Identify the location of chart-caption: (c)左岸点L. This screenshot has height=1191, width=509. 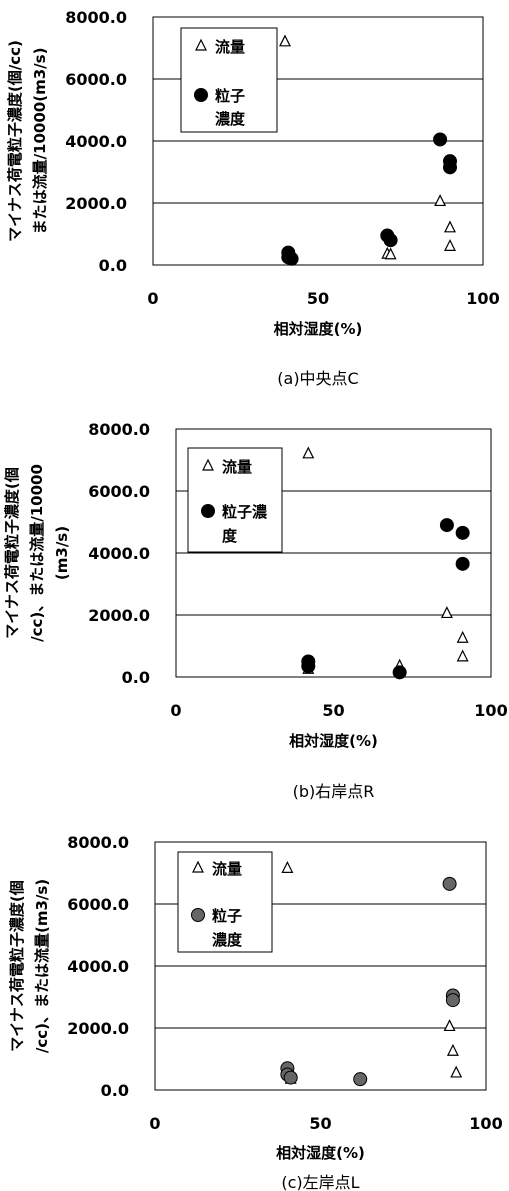
(320, 1182).